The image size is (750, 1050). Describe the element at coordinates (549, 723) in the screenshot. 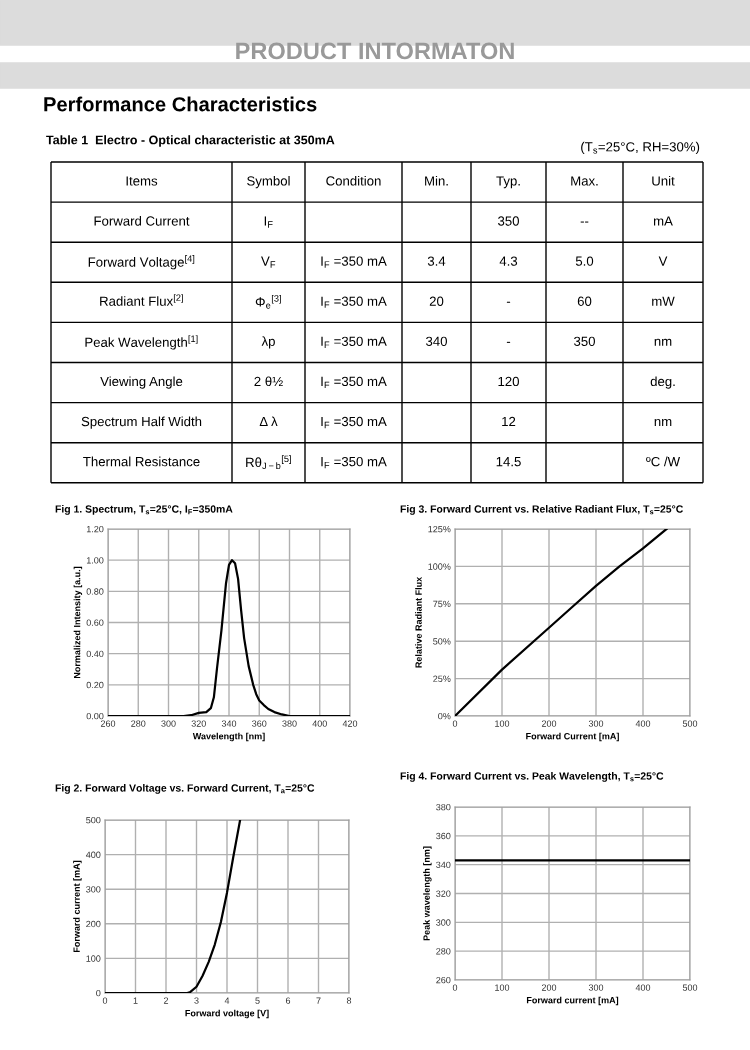

I see `x-tick-label: 200` at that location.